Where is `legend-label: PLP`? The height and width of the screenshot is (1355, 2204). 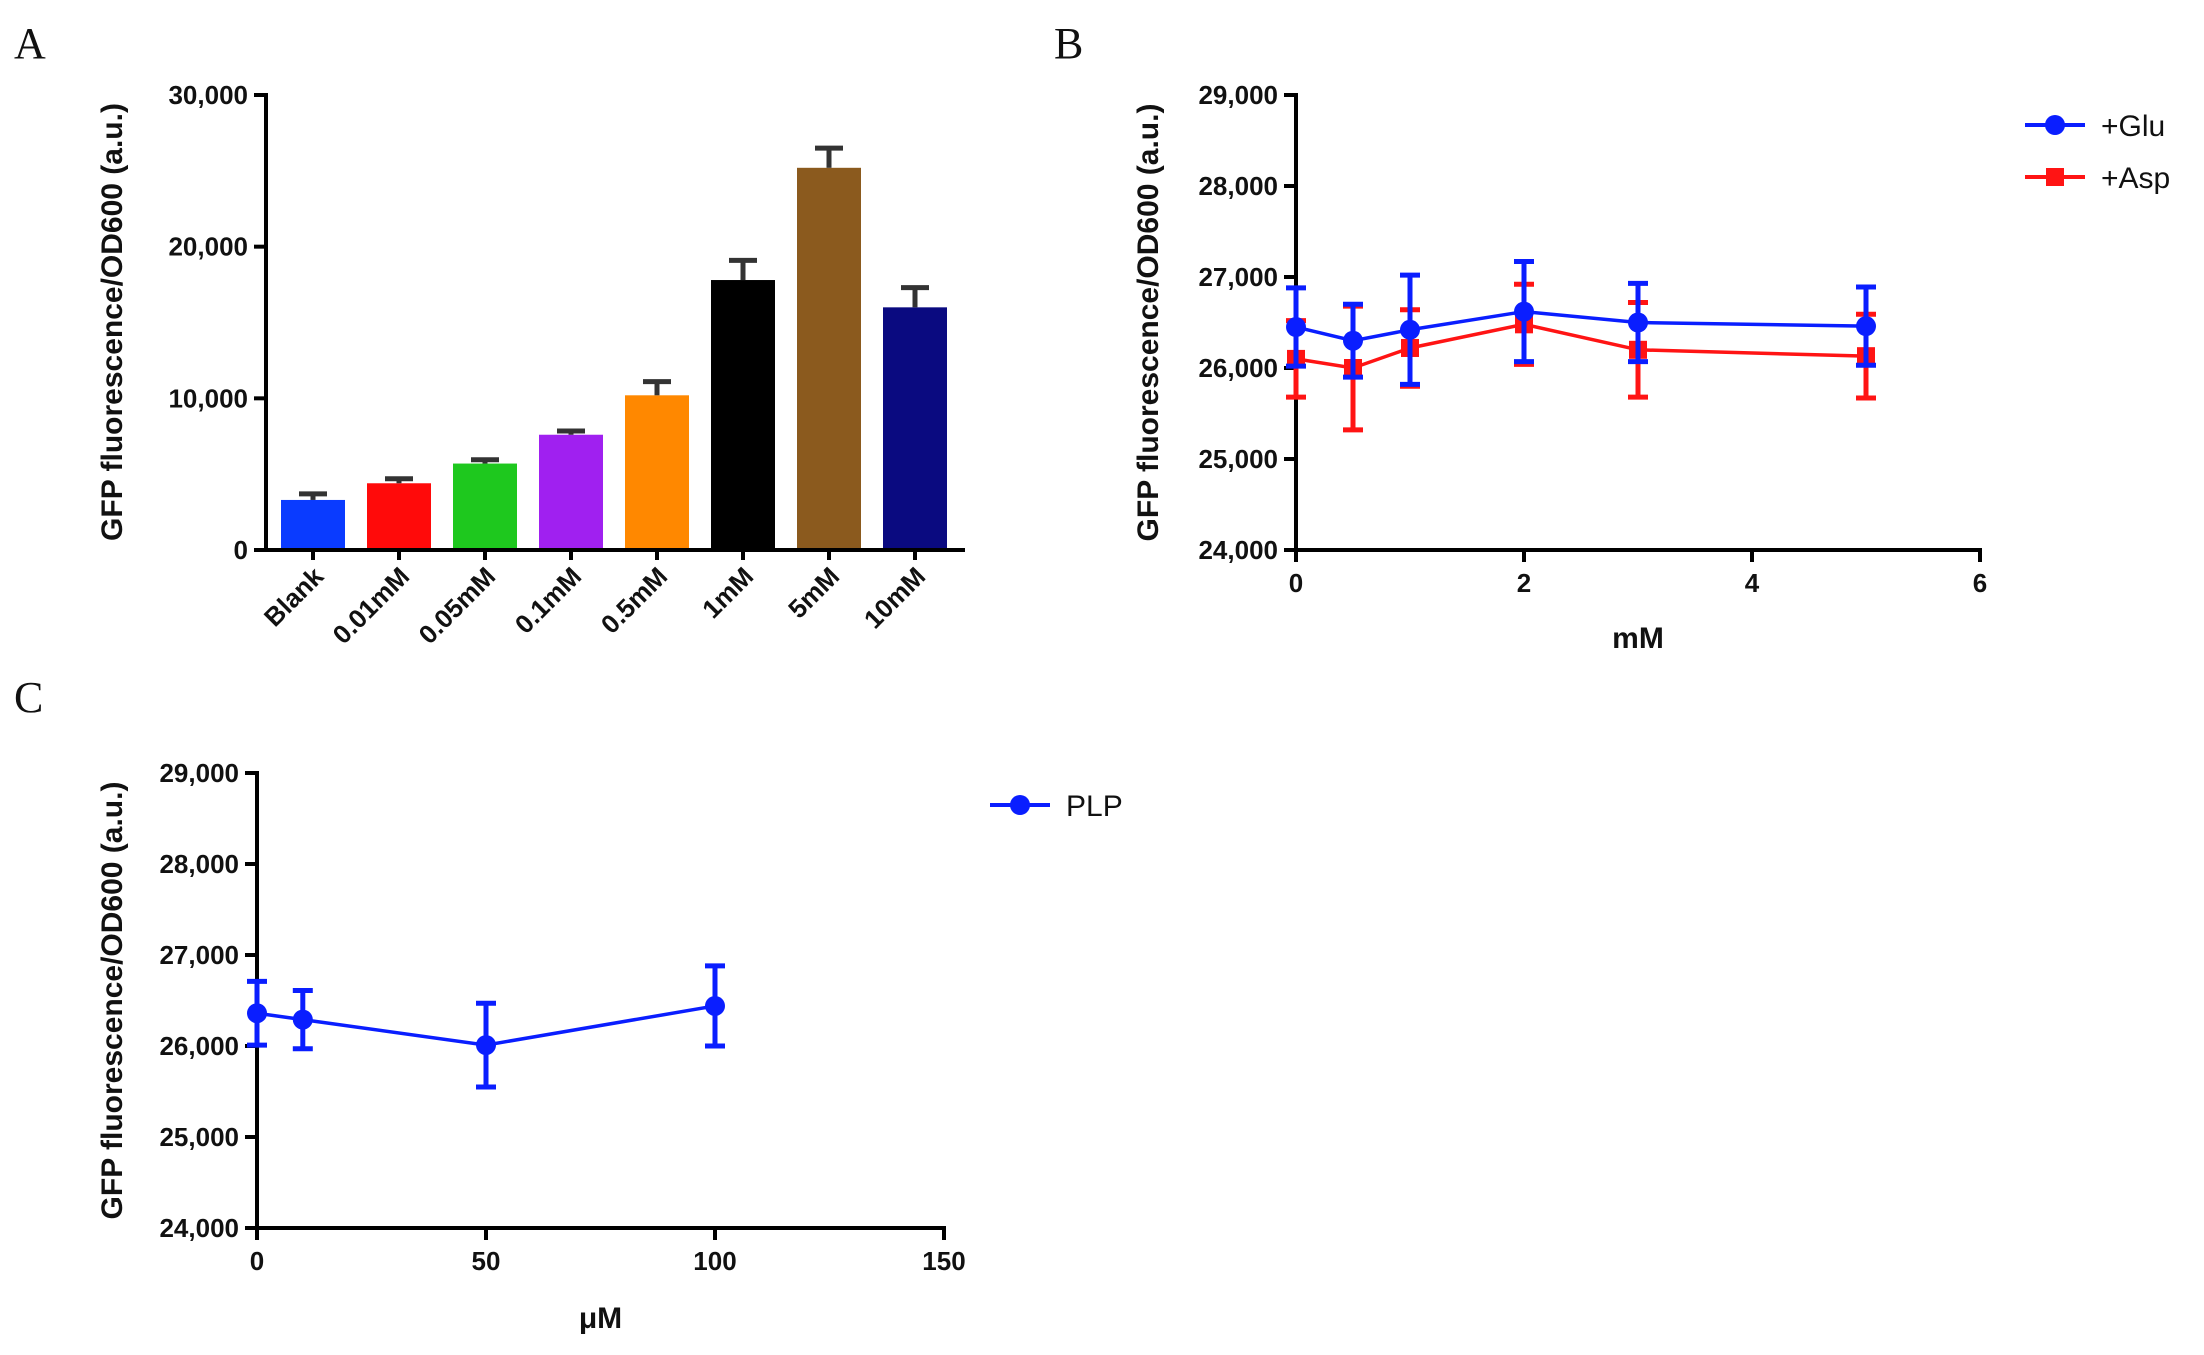
legend-label: PLP is located at coordinates (1094, 806).